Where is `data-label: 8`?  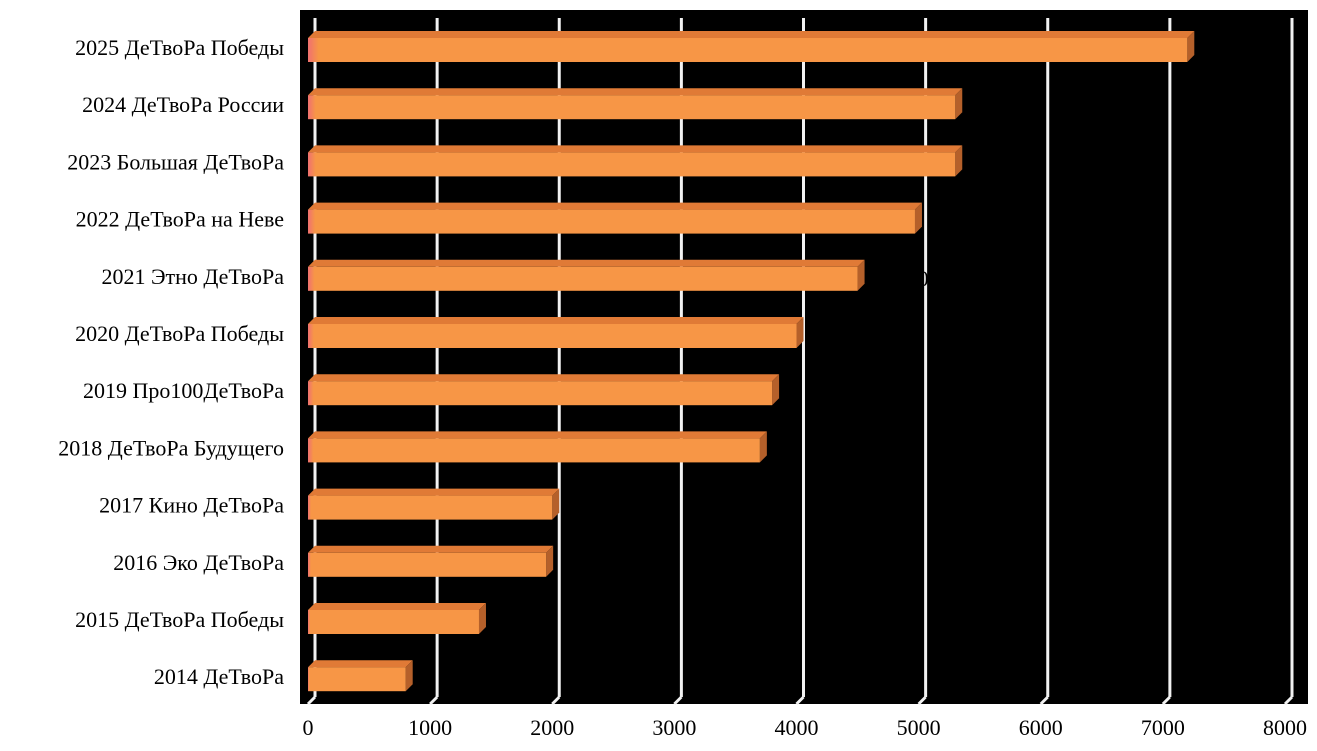
data-label: 8 is located at coordinates (837, 392).